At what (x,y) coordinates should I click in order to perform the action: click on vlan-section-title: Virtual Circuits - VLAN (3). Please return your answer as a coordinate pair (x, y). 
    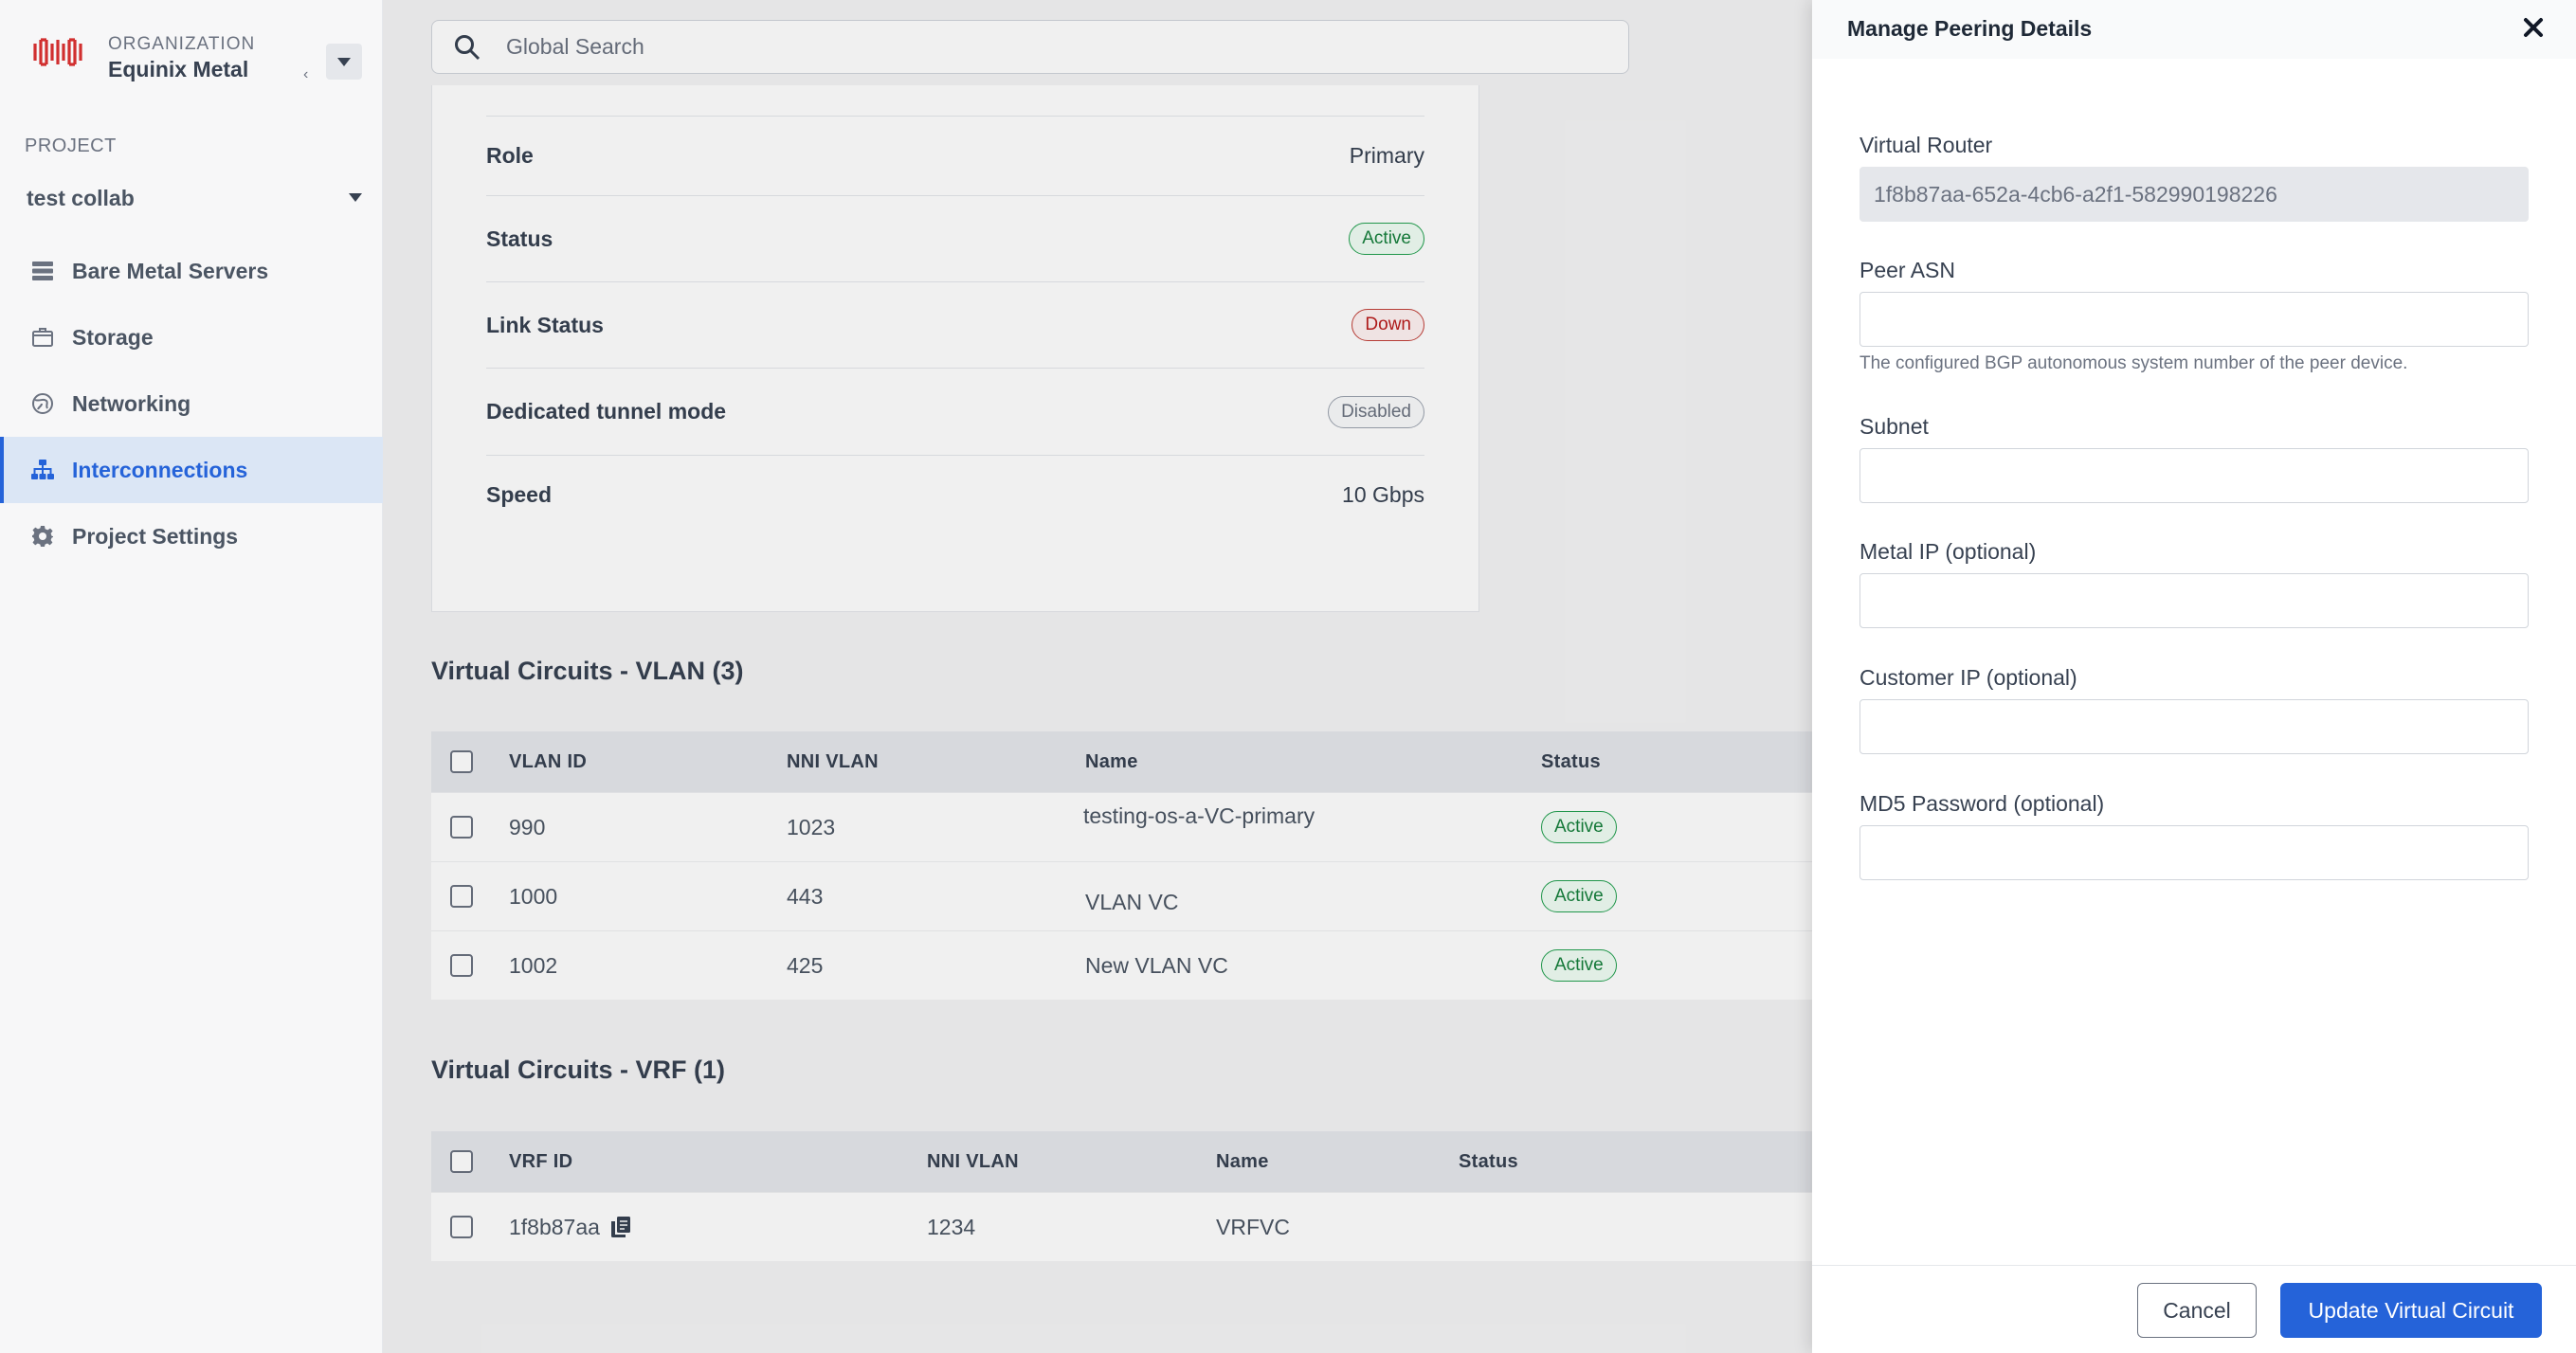
    Looking at the image, I should click on (587, 671).